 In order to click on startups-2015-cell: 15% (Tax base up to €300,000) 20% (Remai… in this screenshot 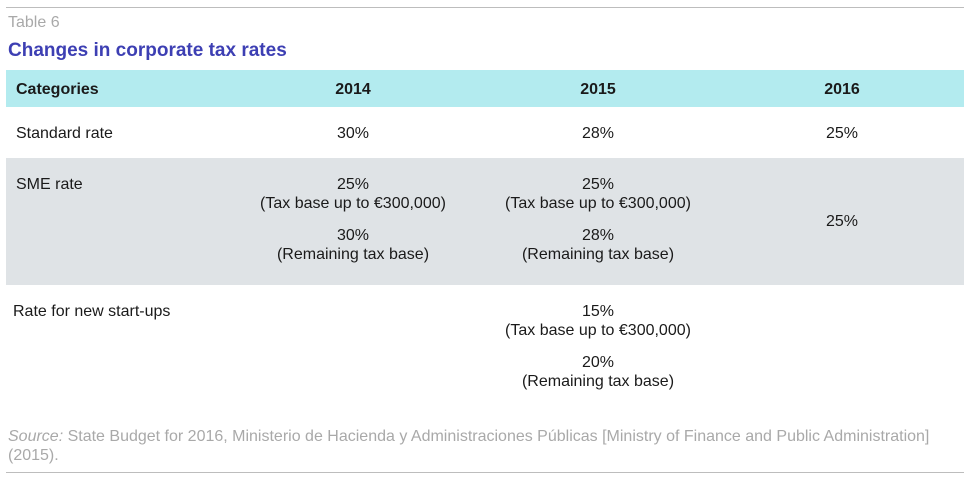, I will do `click(598, 346)`.